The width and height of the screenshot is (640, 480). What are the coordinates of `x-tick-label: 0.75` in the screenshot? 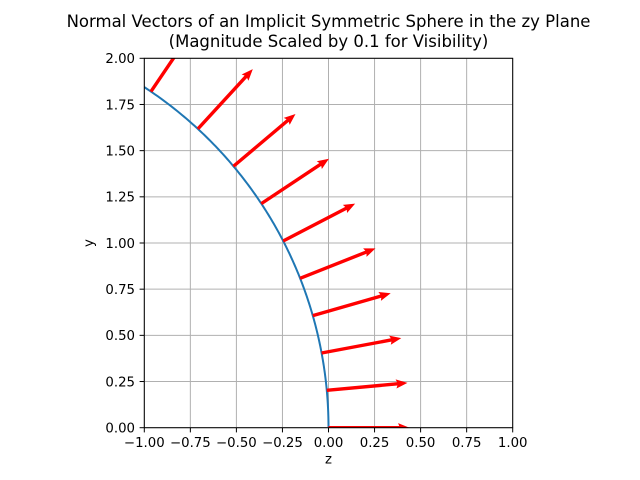 It's located at (467, 443).